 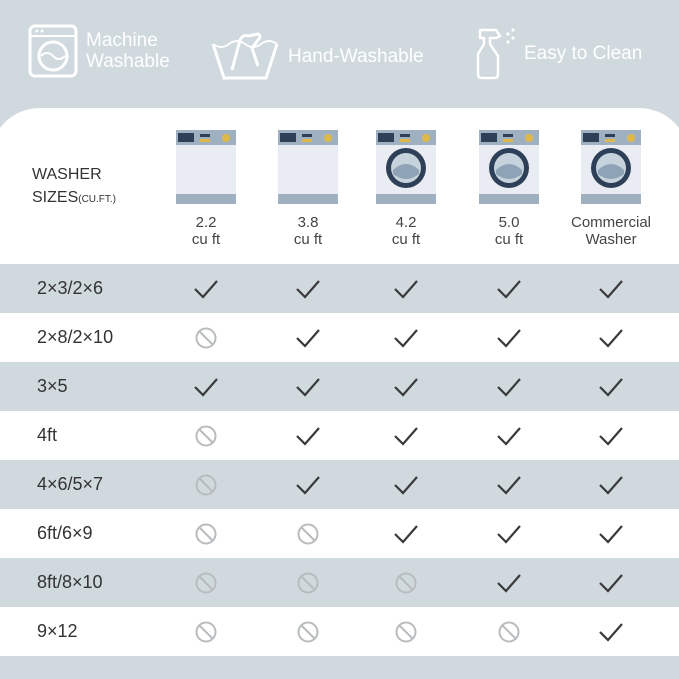 I want to click on column-header: 3.8 cu ft, so click(x=308, y=189).